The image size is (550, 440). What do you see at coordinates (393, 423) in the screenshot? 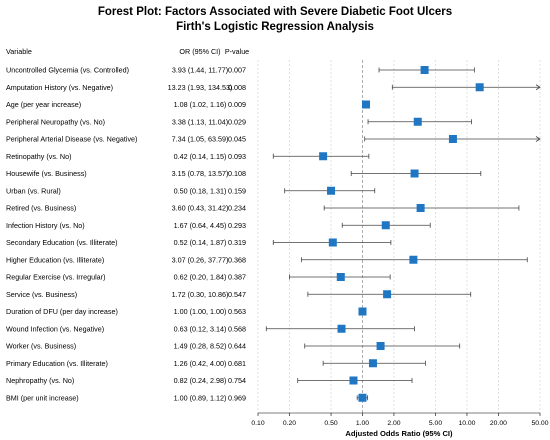
I see `x-tick-label: 2.00` at bounding box center [393, 423].